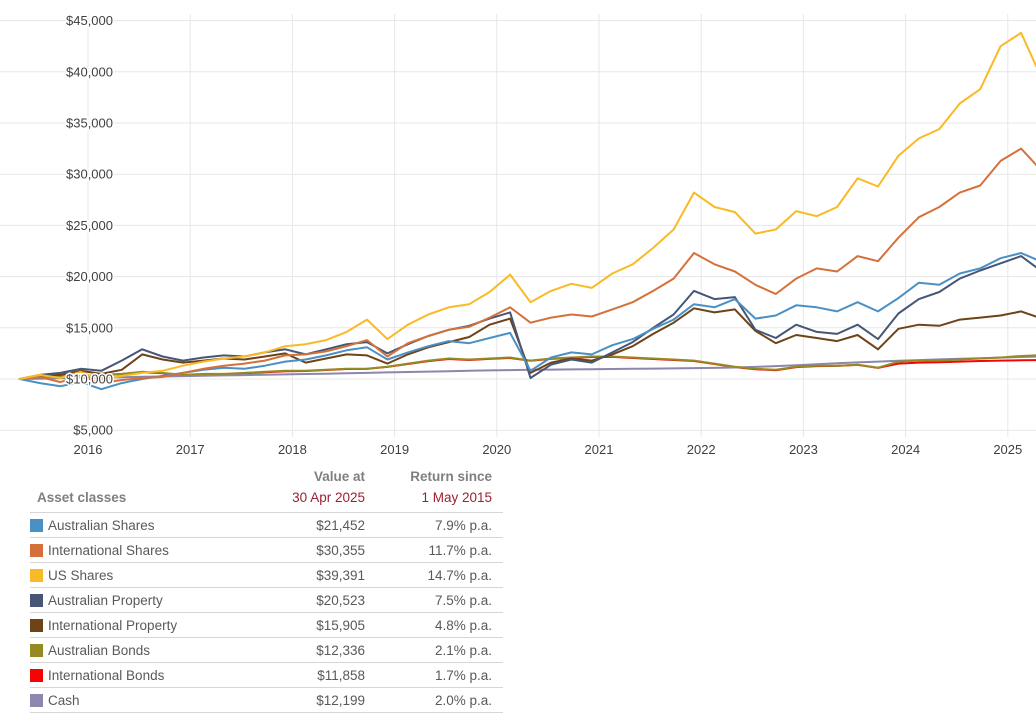 This screenshot has height=720, width=1036. I want to click on asset-value: $12,336, so click(340, 650).